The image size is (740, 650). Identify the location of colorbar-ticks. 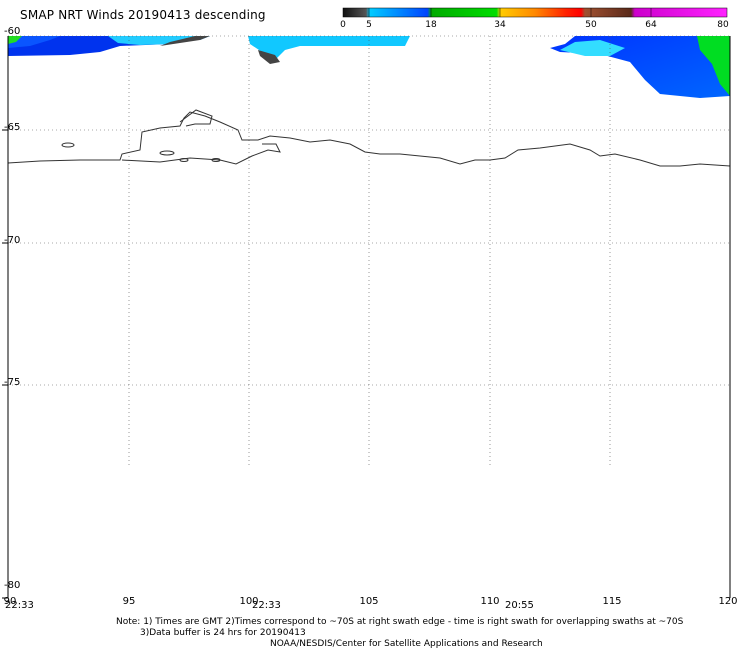
(510, 12).